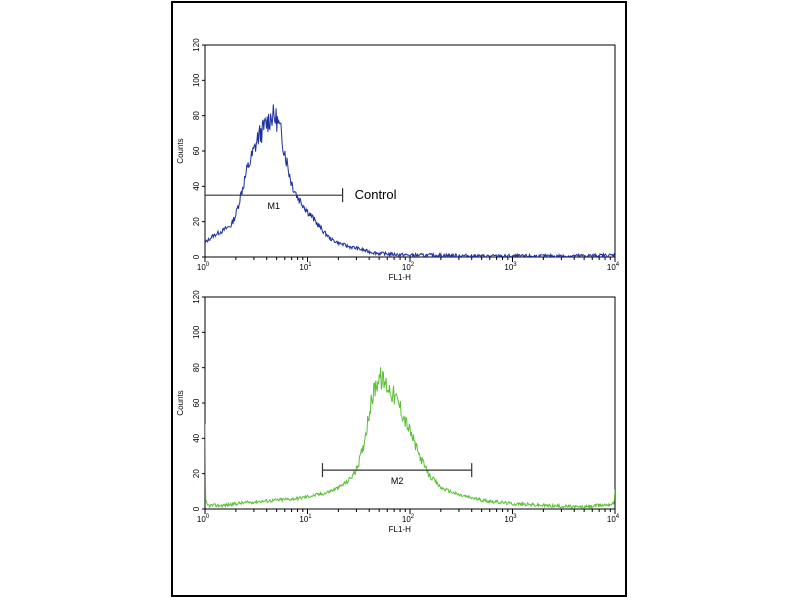  Describe the element at coordinates (376, 194) in the screenshot. I see `control-annotation: Control` at that location.